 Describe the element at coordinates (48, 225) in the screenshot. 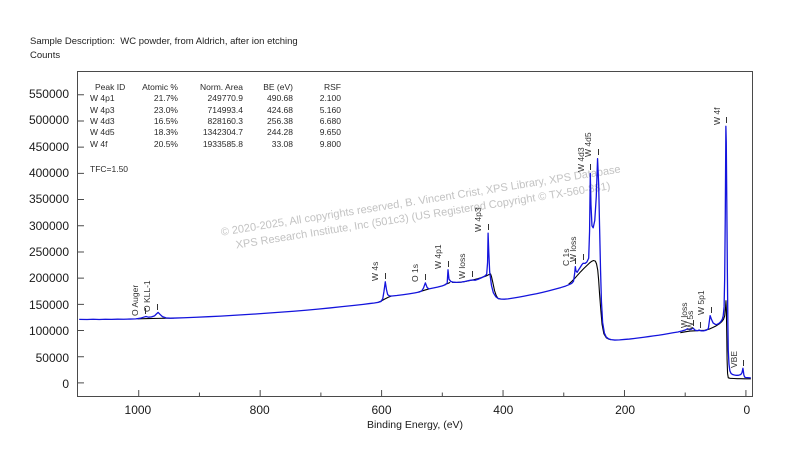

I see `y-tick-label: 300000` at that location.